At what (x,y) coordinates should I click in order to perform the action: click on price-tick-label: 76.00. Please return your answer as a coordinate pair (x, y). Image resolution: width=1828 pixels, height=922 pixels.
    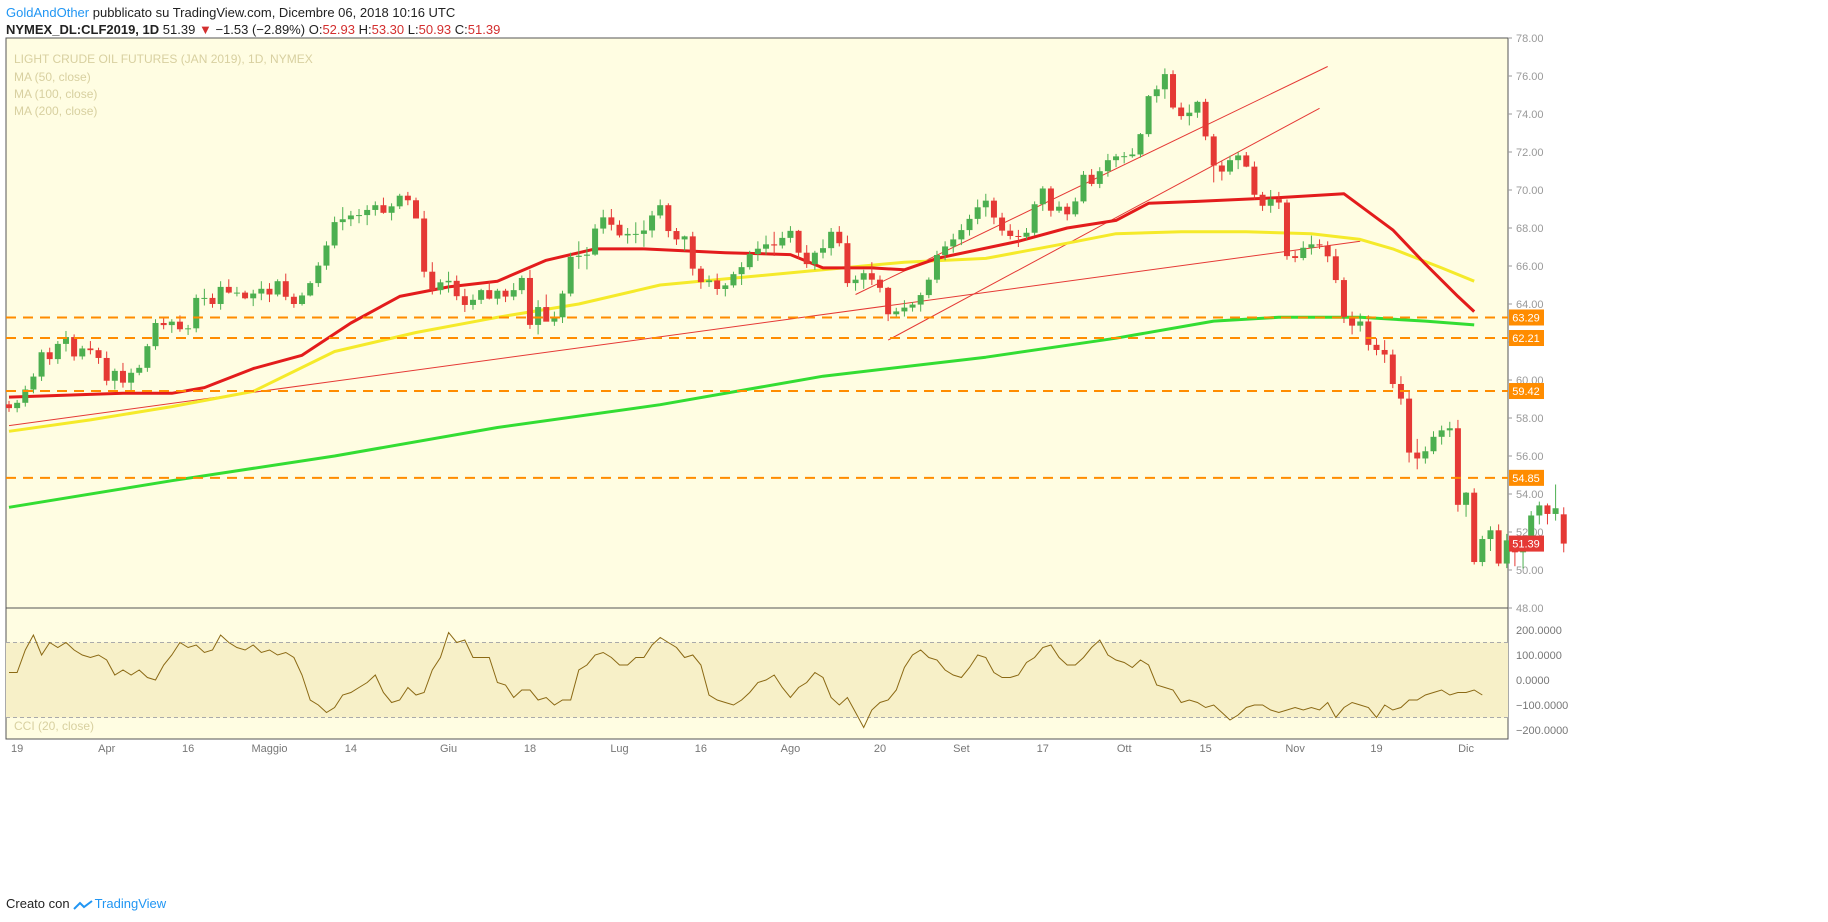
    Looking at the image, I should click on (1530, 77).